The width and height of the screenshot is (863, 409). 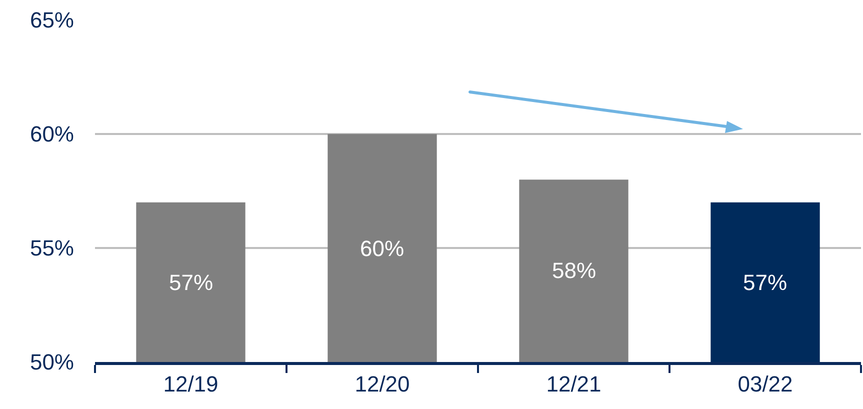 I want to click on x-tick-label: 12/21, so click(x=574, y=383).